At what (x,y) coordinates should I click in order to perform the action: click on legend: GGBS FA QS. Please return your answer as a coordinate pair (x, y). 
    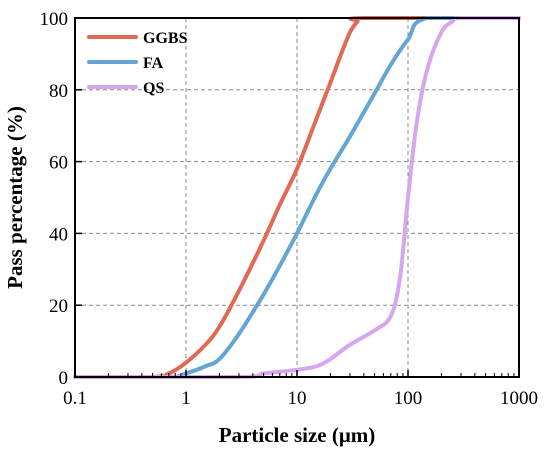
    Looking at the image, I should click on (137, 63).